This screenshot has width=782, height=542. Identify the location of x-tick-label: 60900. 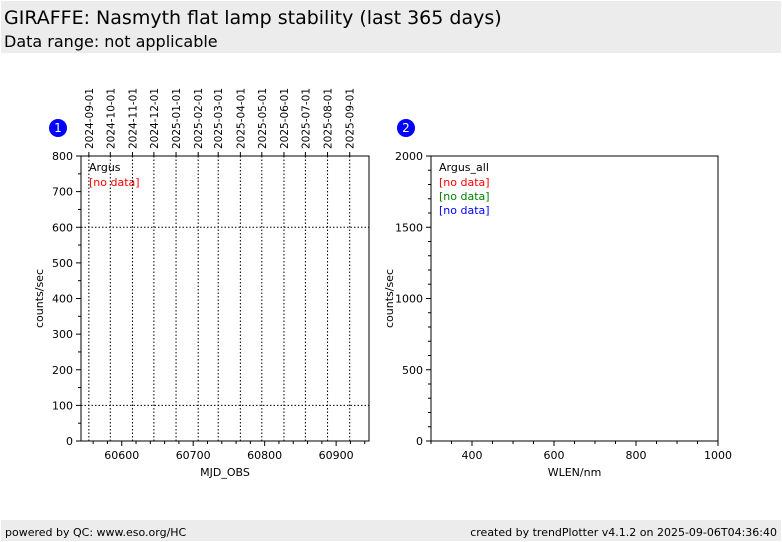
(336, 455).